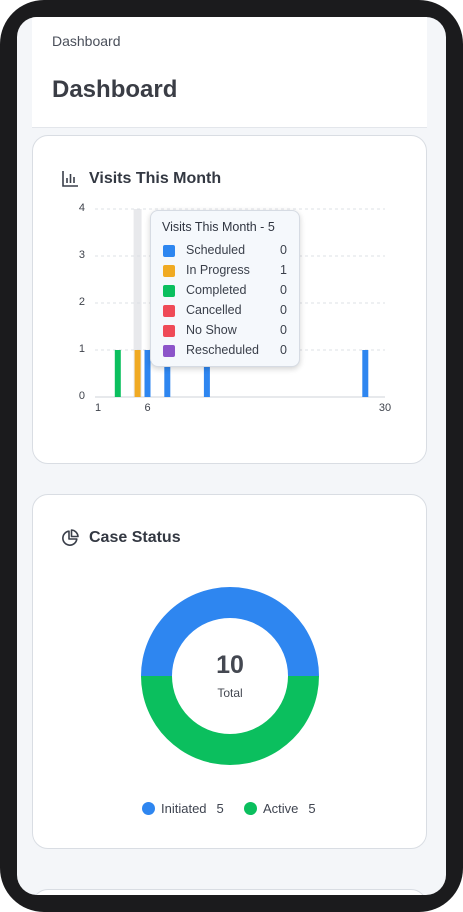 Image resolution: width=463 pixels, height=912 pixels. Describe the element at coordinates (147, 408) in the screenshot. I see `x-tick-label: 6` at that location.